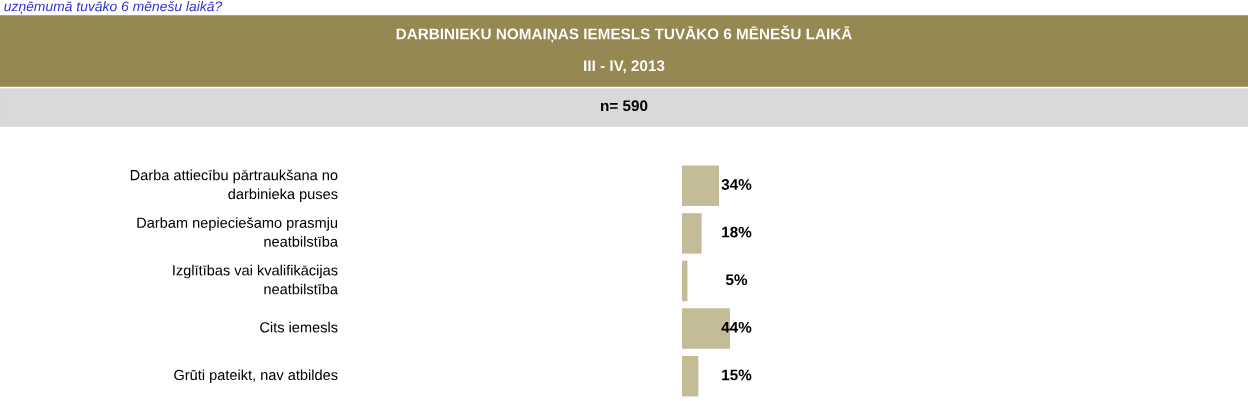  What do you see at coordinates (737, 375) in the screenshot?
I see `data-label: 15%` at bounding box center [737, 375].